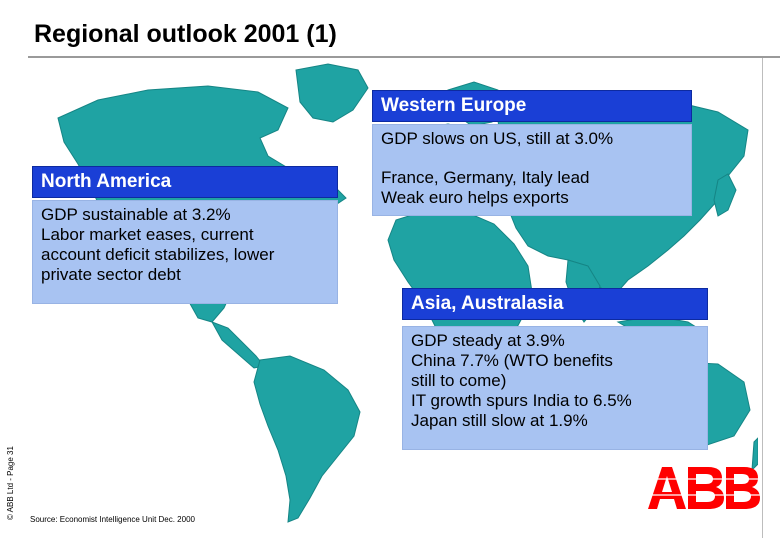 Image resolution: width=780 pixels, height=540 pixels. I want to click on abb-logo, so click(703, 488).